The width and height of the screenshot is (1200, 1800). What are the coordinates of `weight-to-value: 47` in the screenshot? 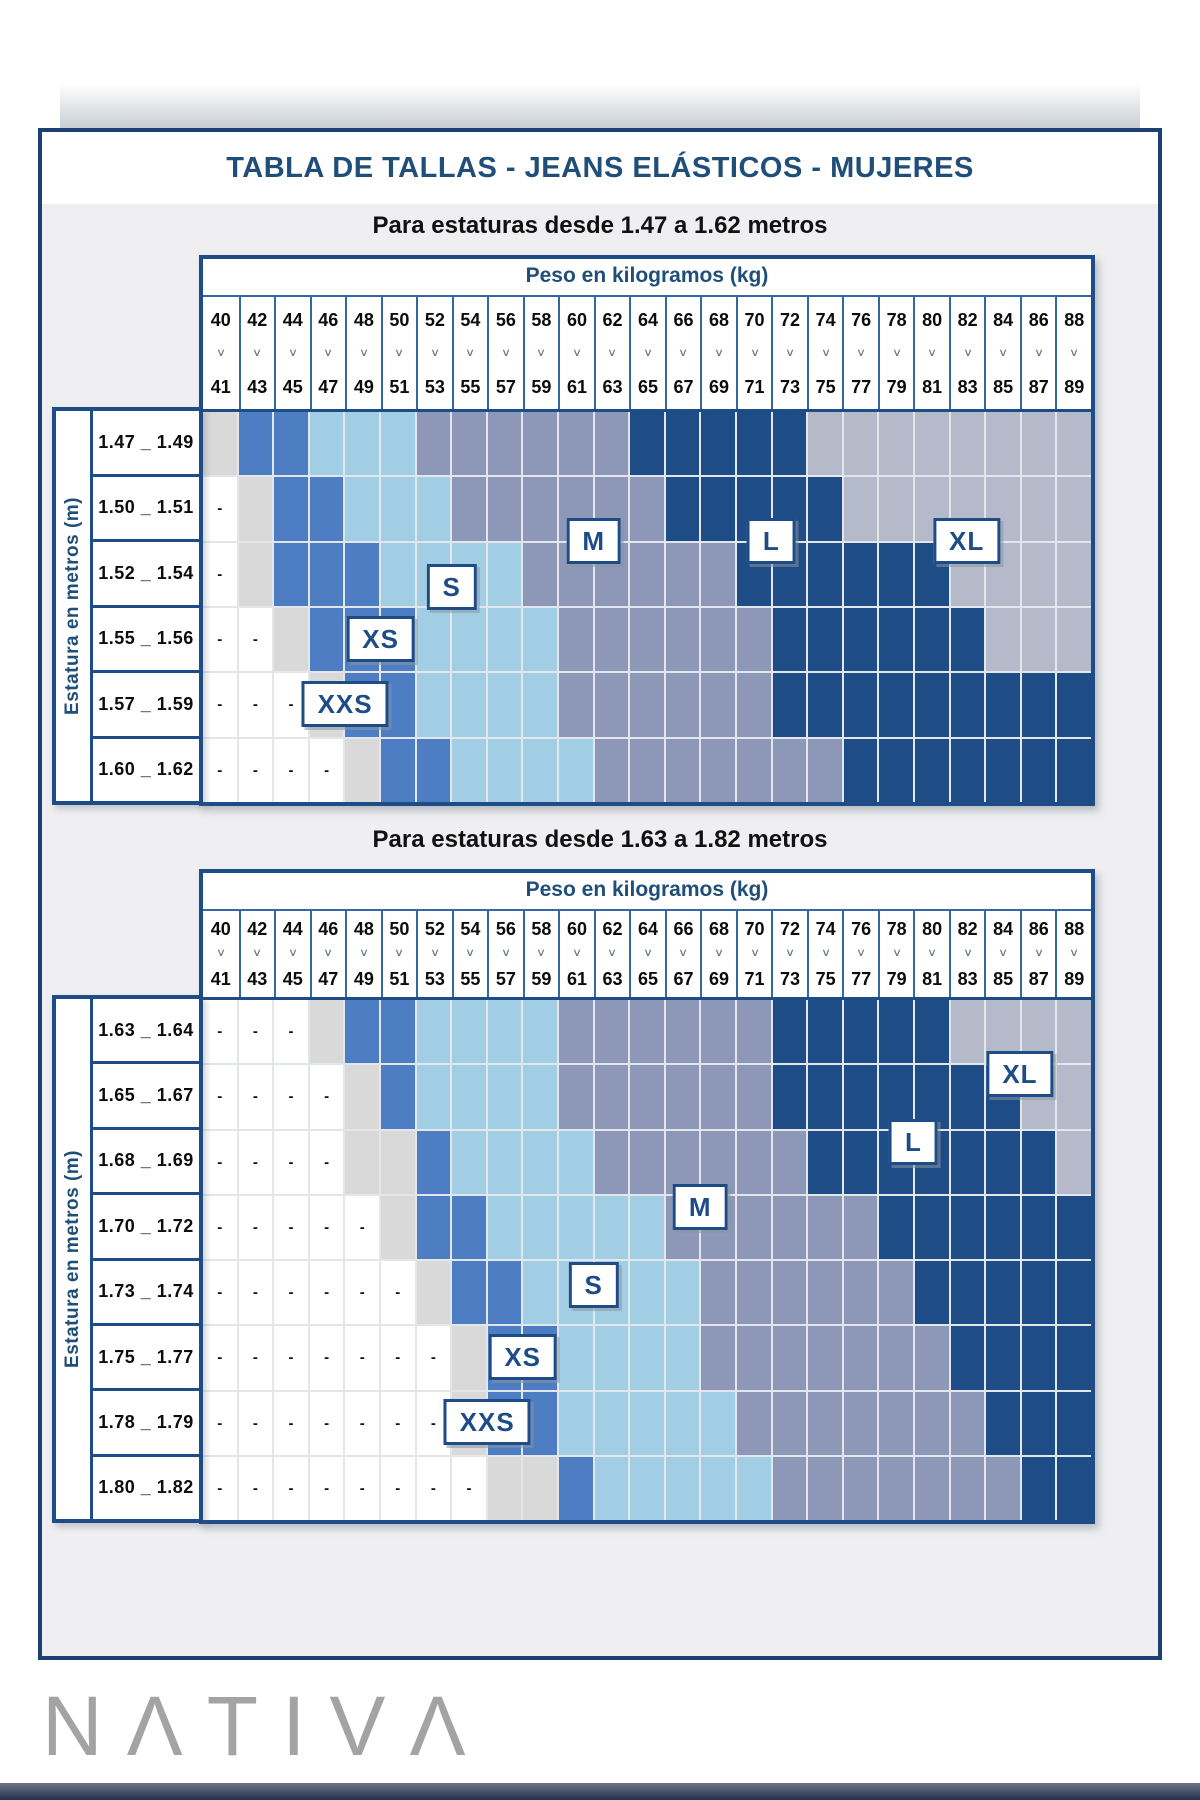 It's located at (328, 386).